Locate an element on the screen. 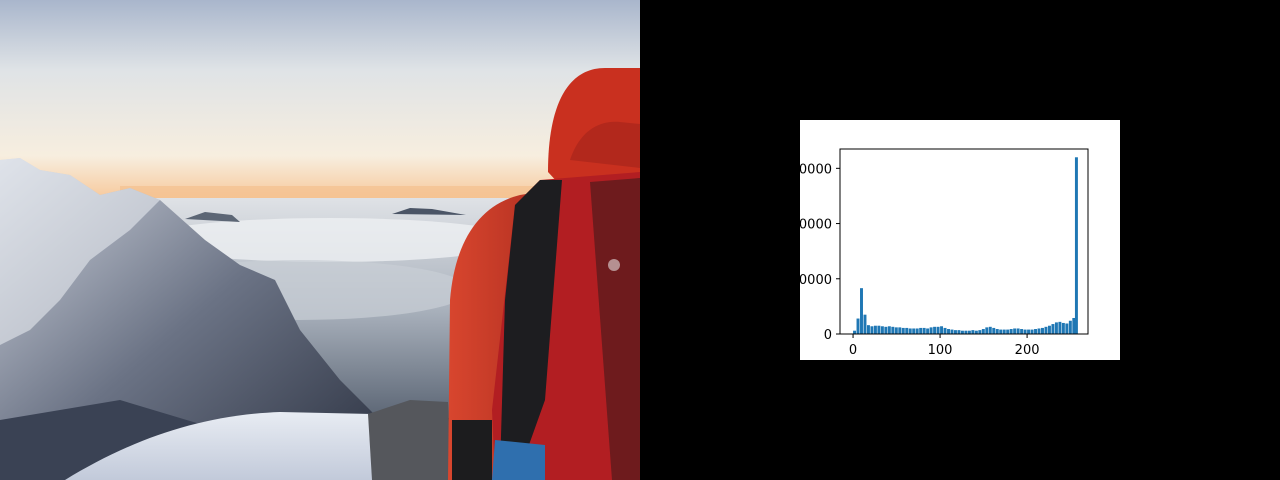 Image resolution: width=1280 pixels, height=480 pixels. distant-peaks is located at coordinates (325, 215).